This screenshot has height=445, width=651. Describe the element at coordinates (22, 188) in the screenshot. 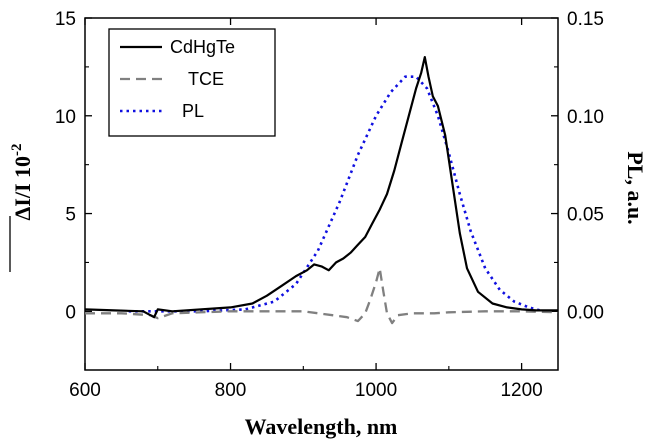

I see `y-axis-left-title-main: ΔI/I 10` at that location.